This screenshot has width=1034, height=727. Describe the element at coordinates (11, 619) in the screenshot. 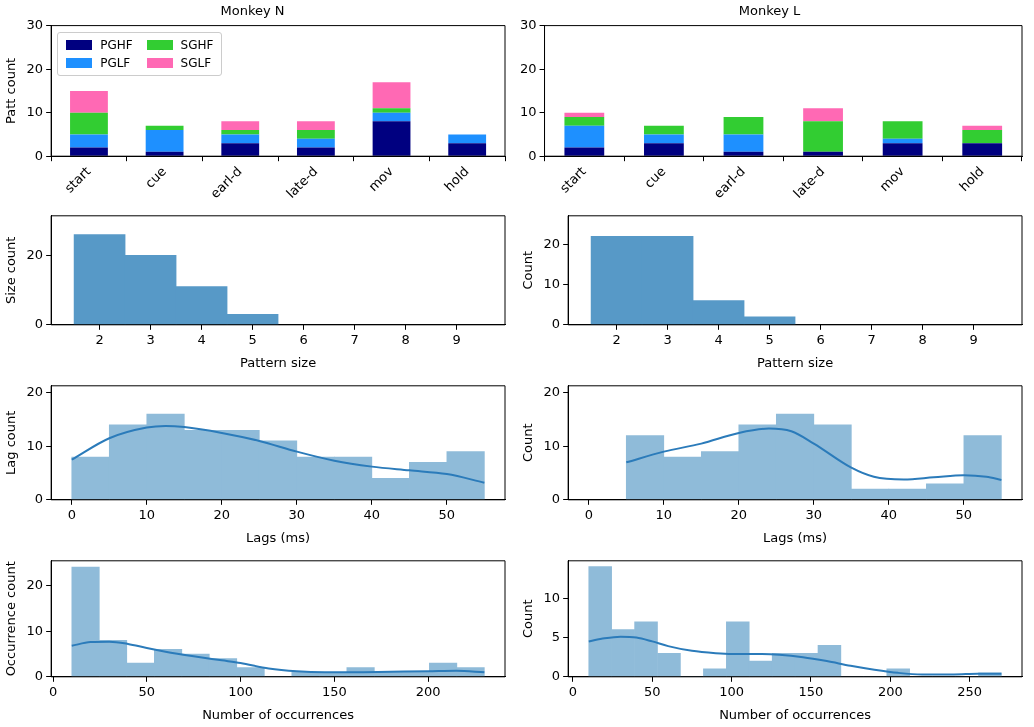

I see `y-axis-title: Occurrence count` at that location.